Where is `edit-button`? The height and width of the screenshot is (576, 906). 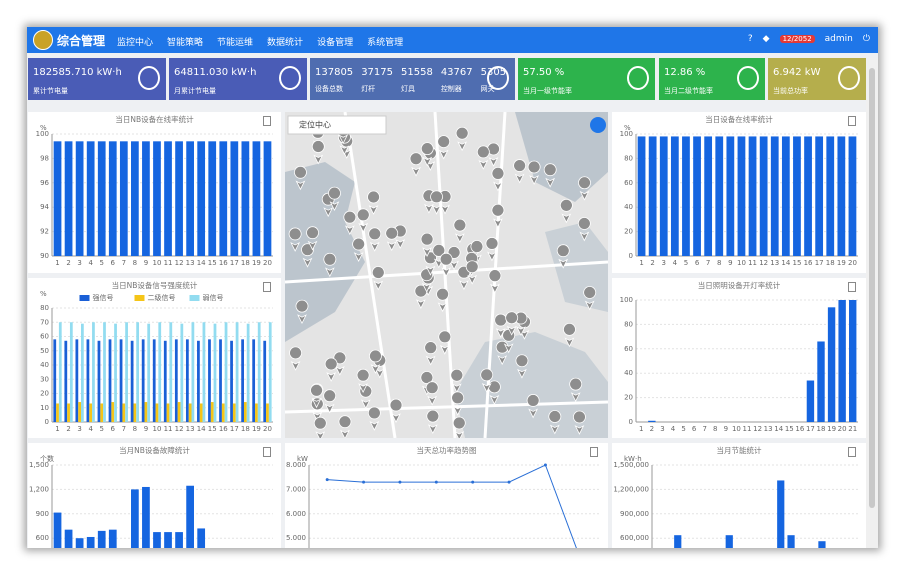
edit-button is located at coordinates (598, 125).